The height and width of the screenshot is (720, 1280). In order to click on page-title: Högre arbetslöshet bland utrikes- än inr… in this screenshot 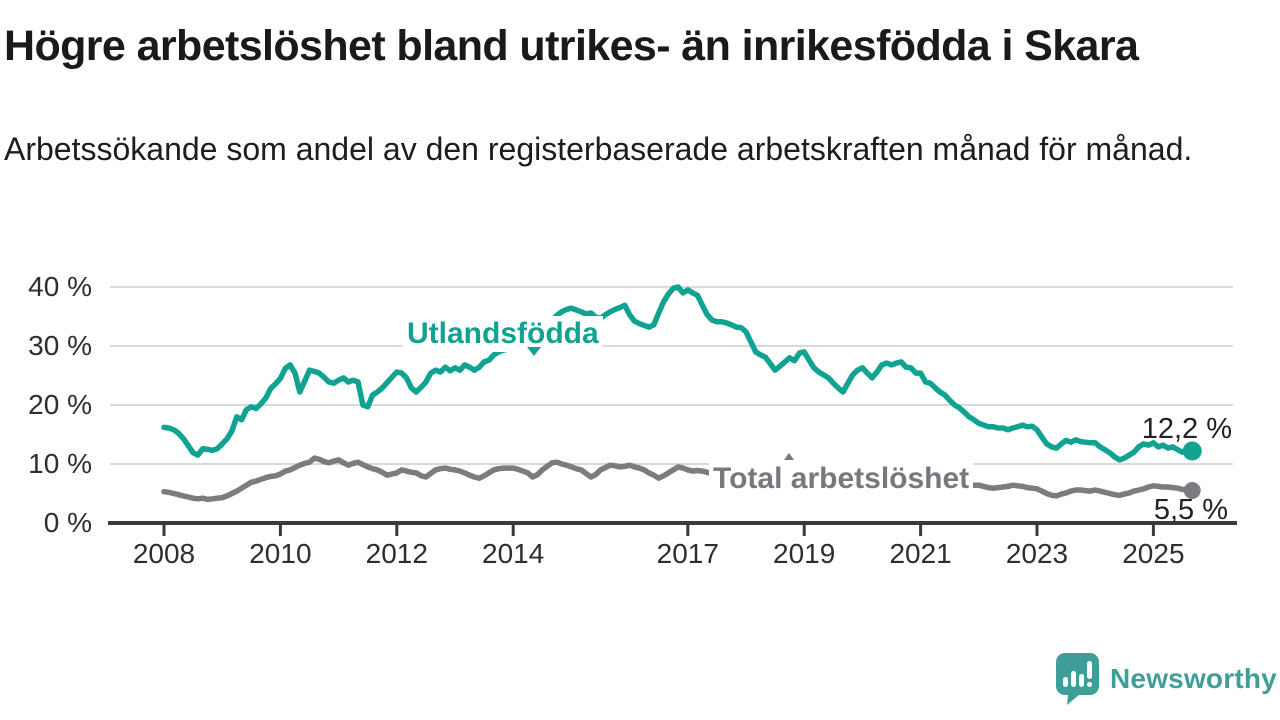, I will do `click(571, 46)`.